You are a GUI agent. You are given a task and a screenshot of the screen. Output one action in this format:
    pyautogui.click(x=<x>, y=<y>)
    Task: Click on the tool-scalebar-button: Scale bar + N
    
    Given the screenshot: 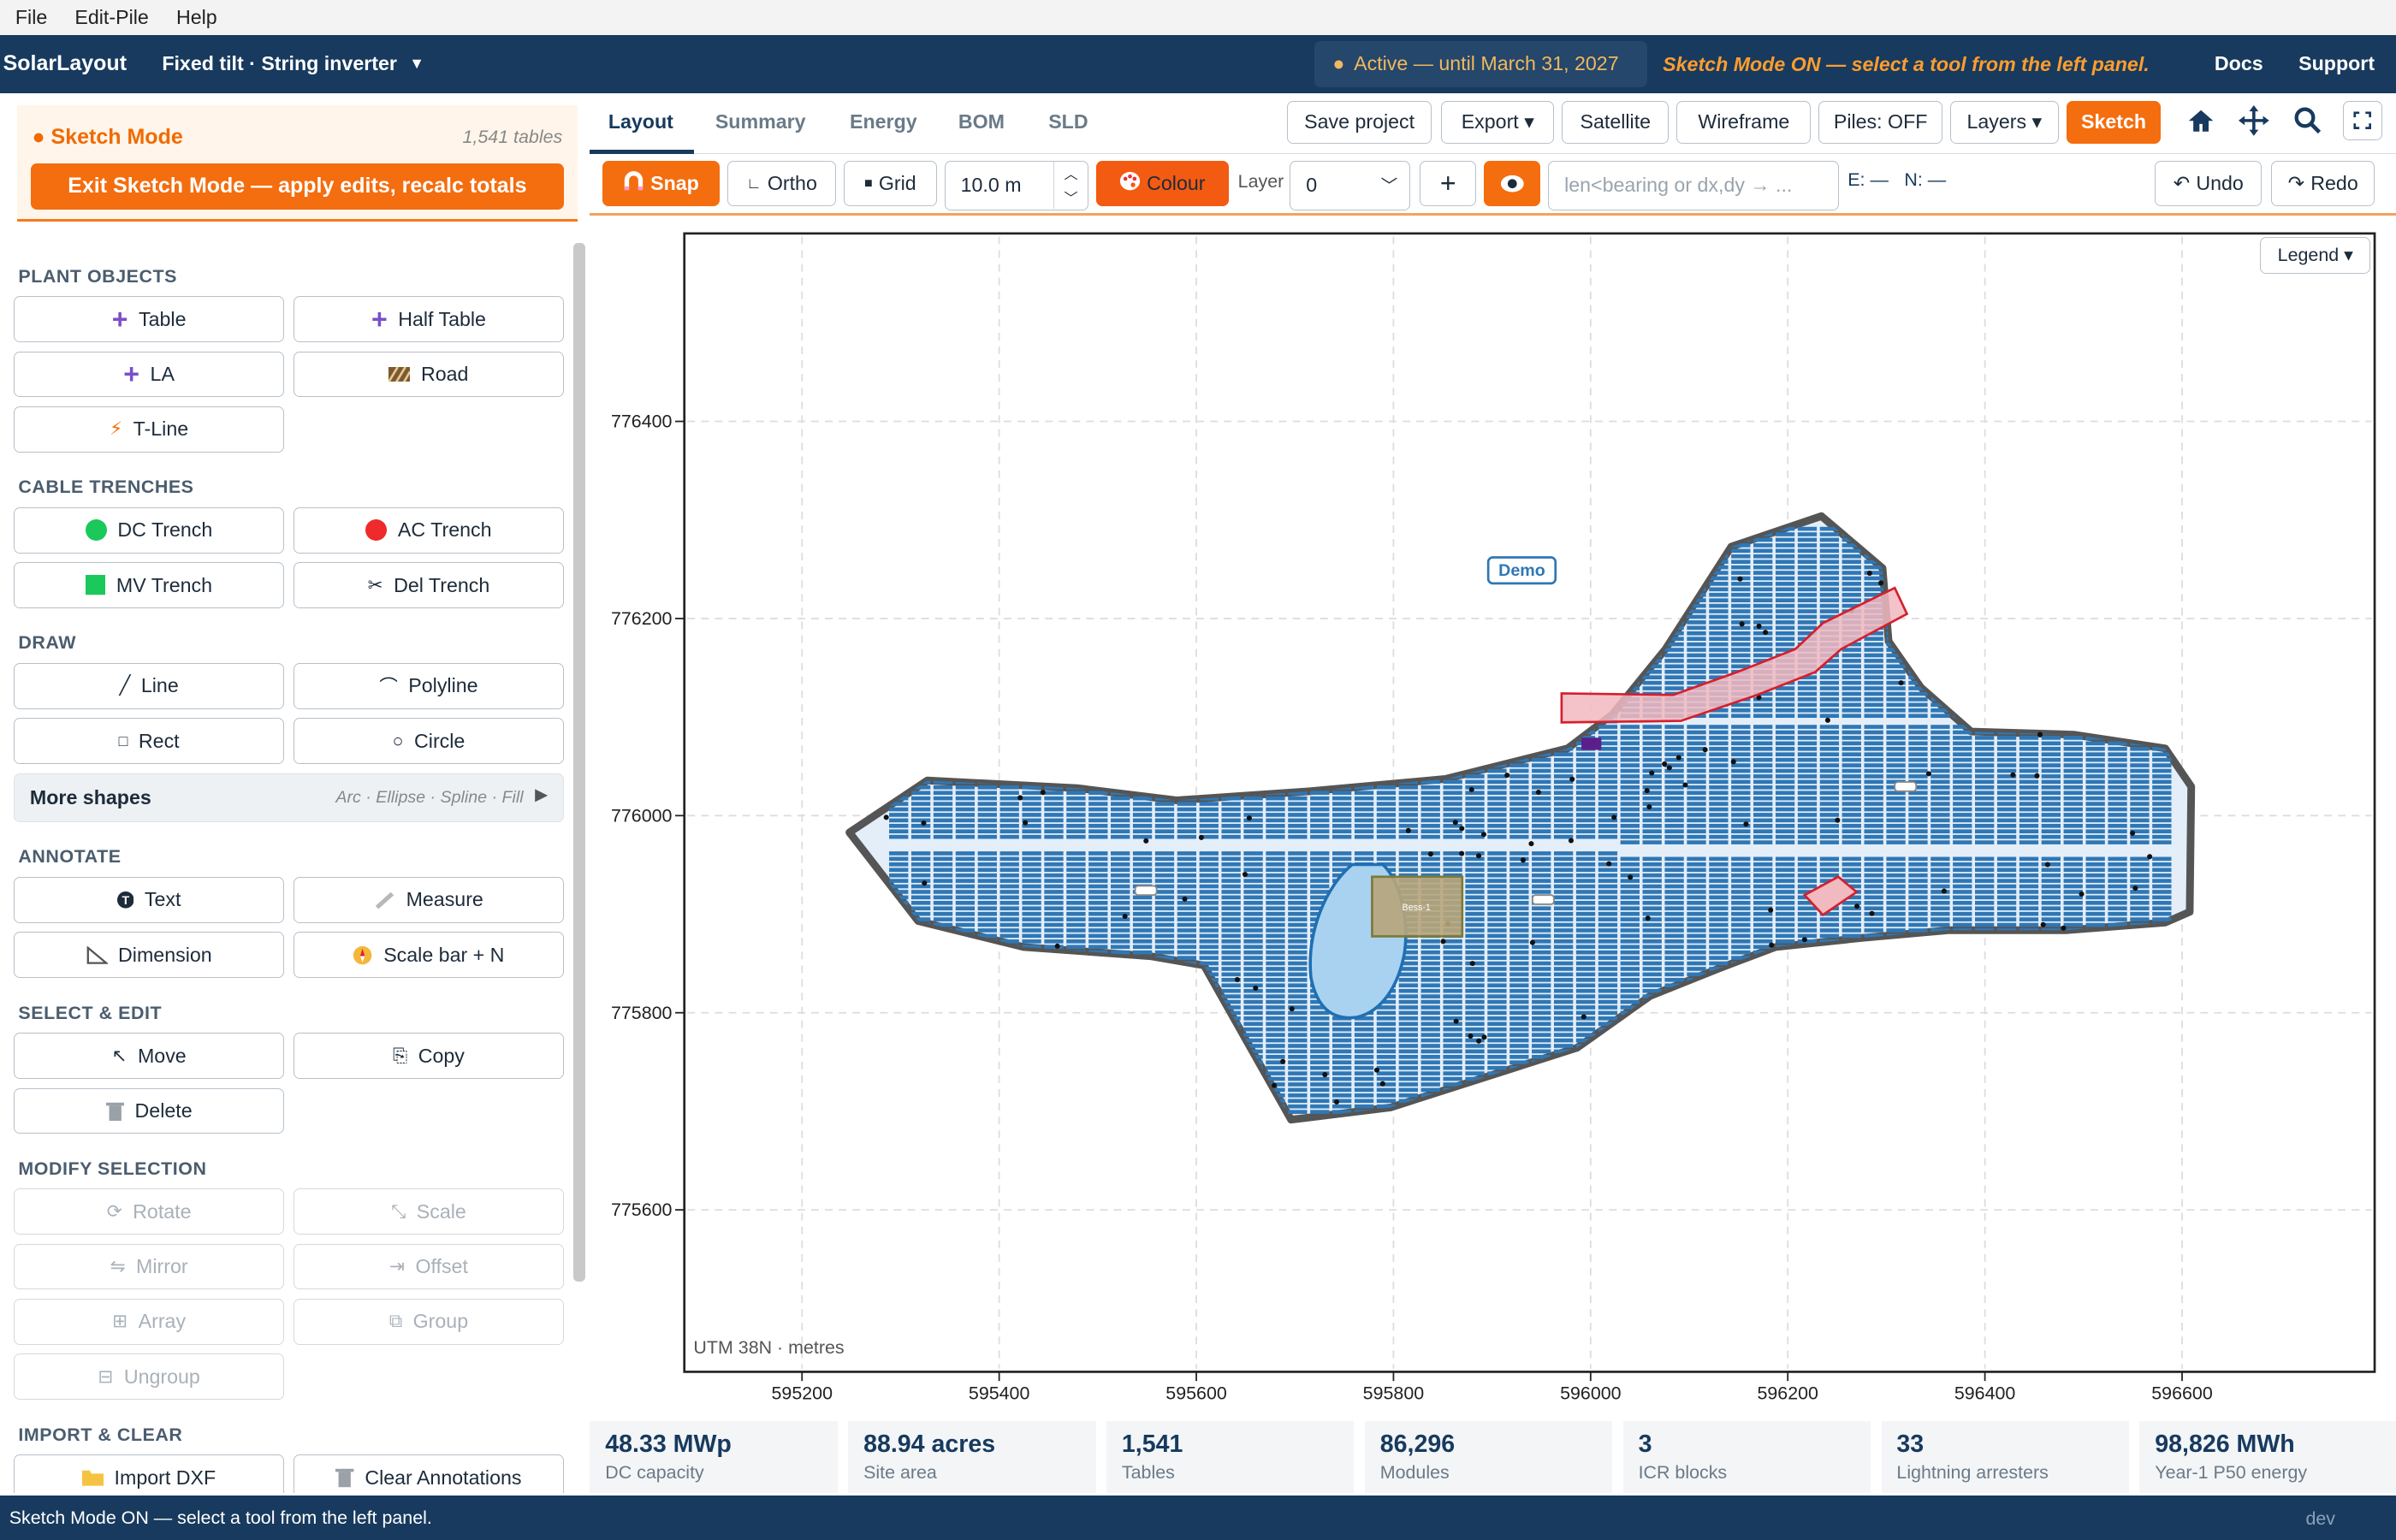 What is the action you would take?
    pyautogui.click(x=429, y=955)
    